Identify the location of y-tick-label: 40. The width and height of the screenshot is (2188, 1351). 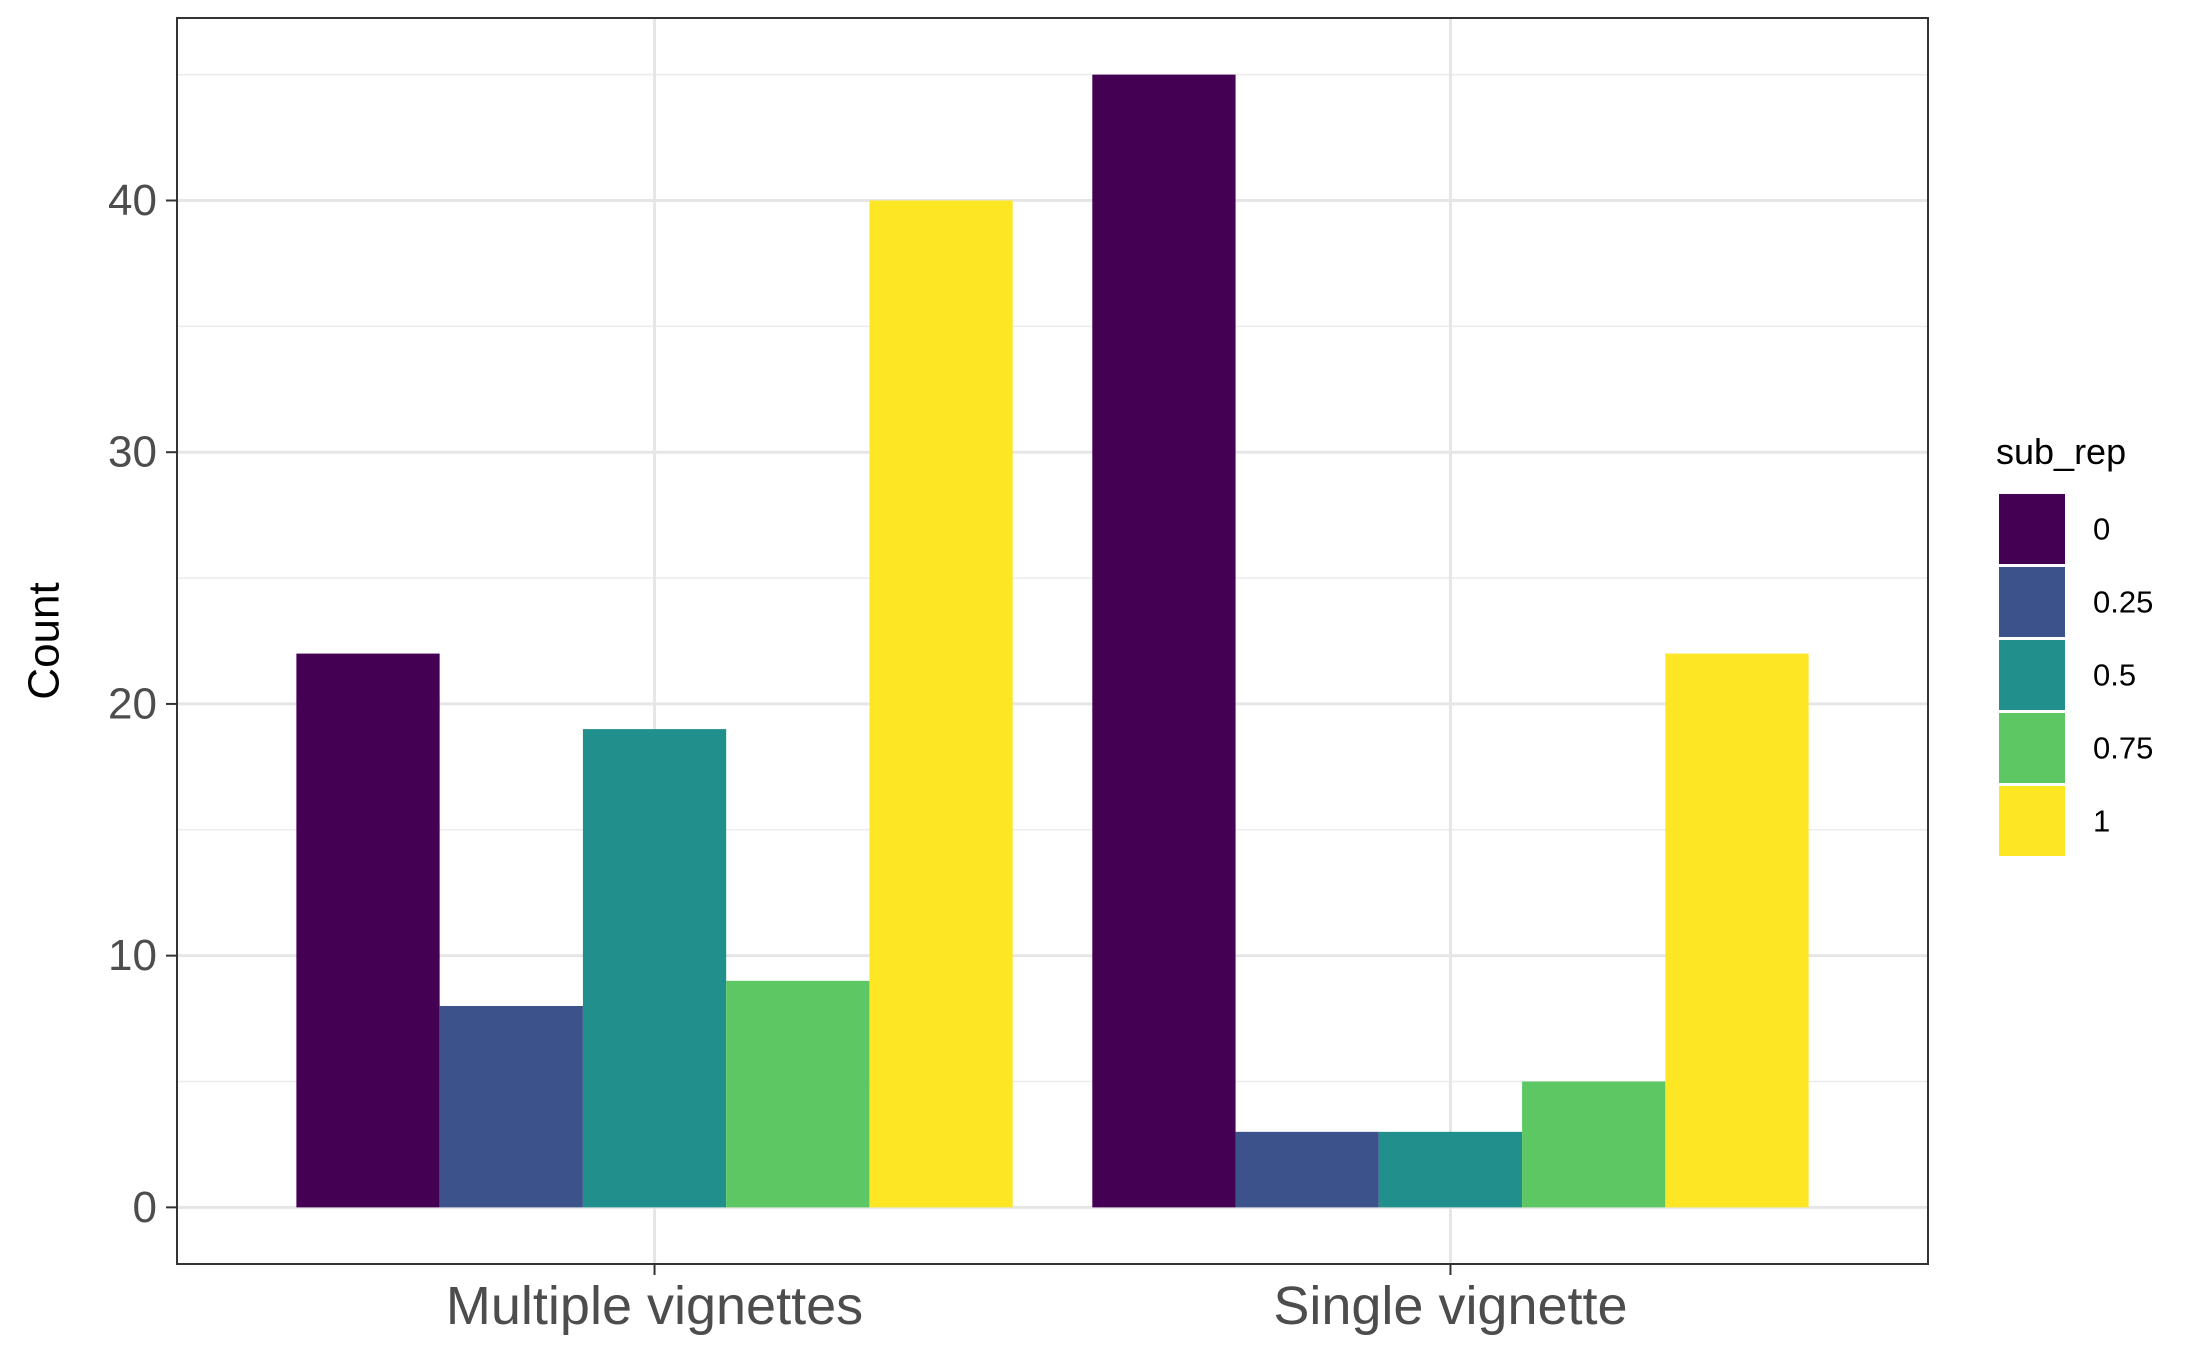
(132, 200).